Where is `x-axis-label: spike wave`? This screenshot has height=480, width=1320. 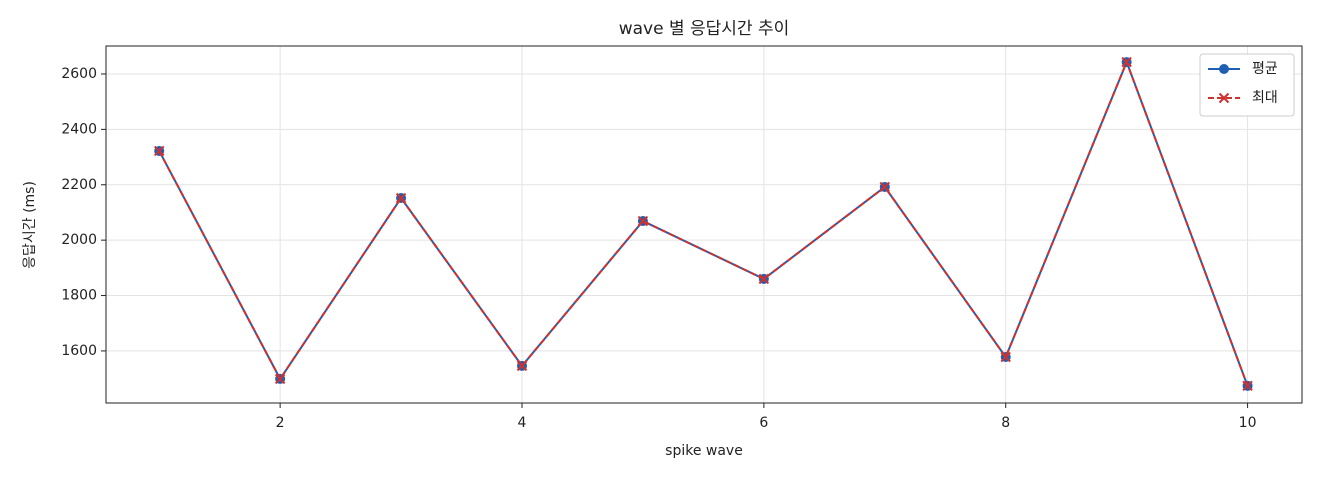 x-axis-label: spike wave is located at coordinates (704, 451).